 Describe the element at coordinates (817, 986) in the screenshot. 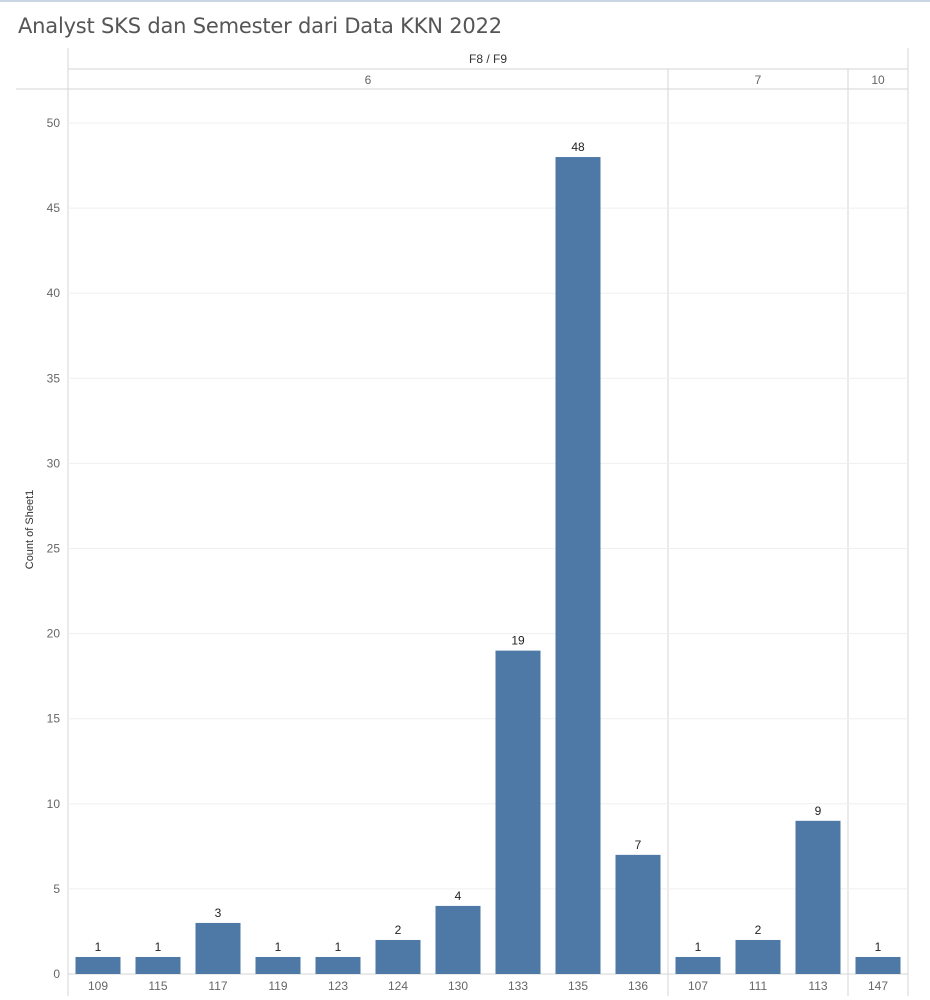

I see `x-tick-label: 113` at that location.